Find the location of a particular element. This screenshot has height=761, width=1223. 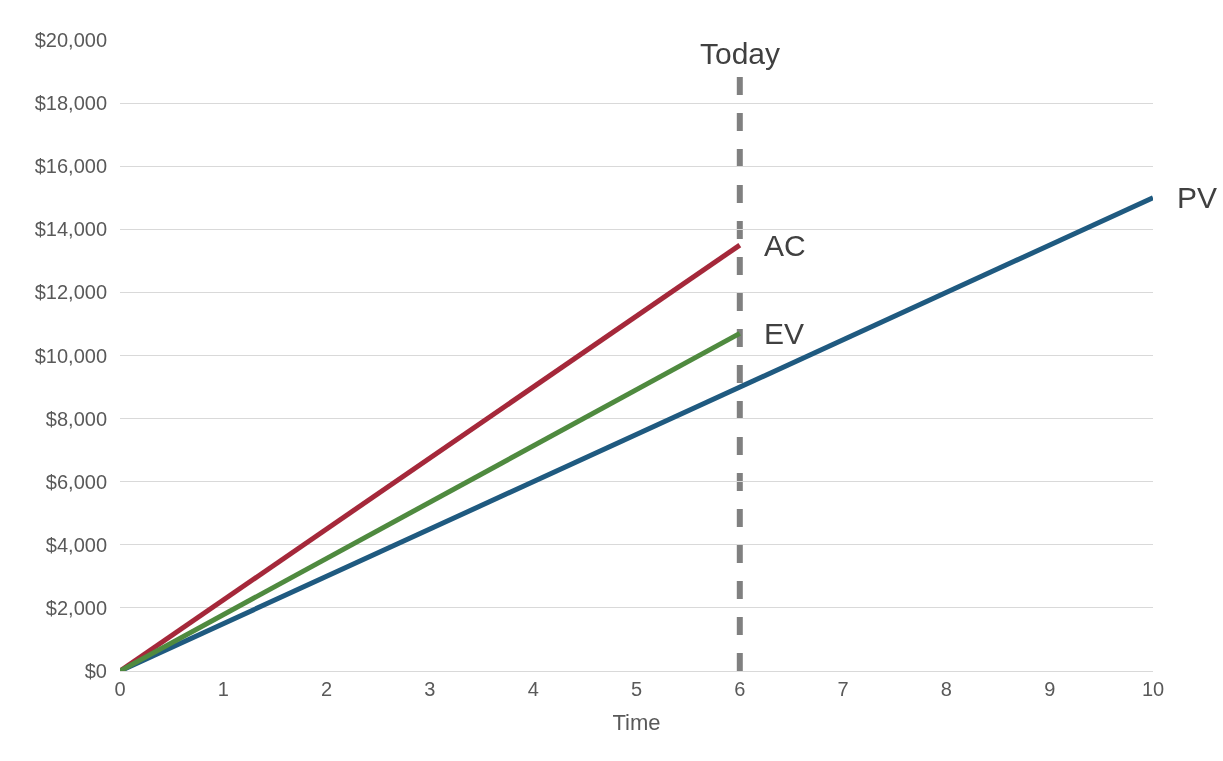

y-tick-label: $6,000 is located at coordinates (76, 481).